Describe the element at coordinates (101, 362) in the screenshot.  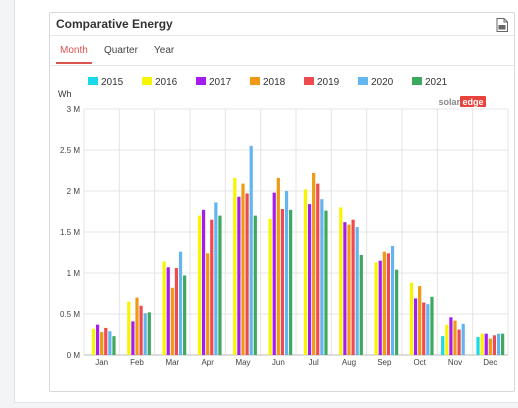
I see `x-tick-label-jan: Jan` at that location.